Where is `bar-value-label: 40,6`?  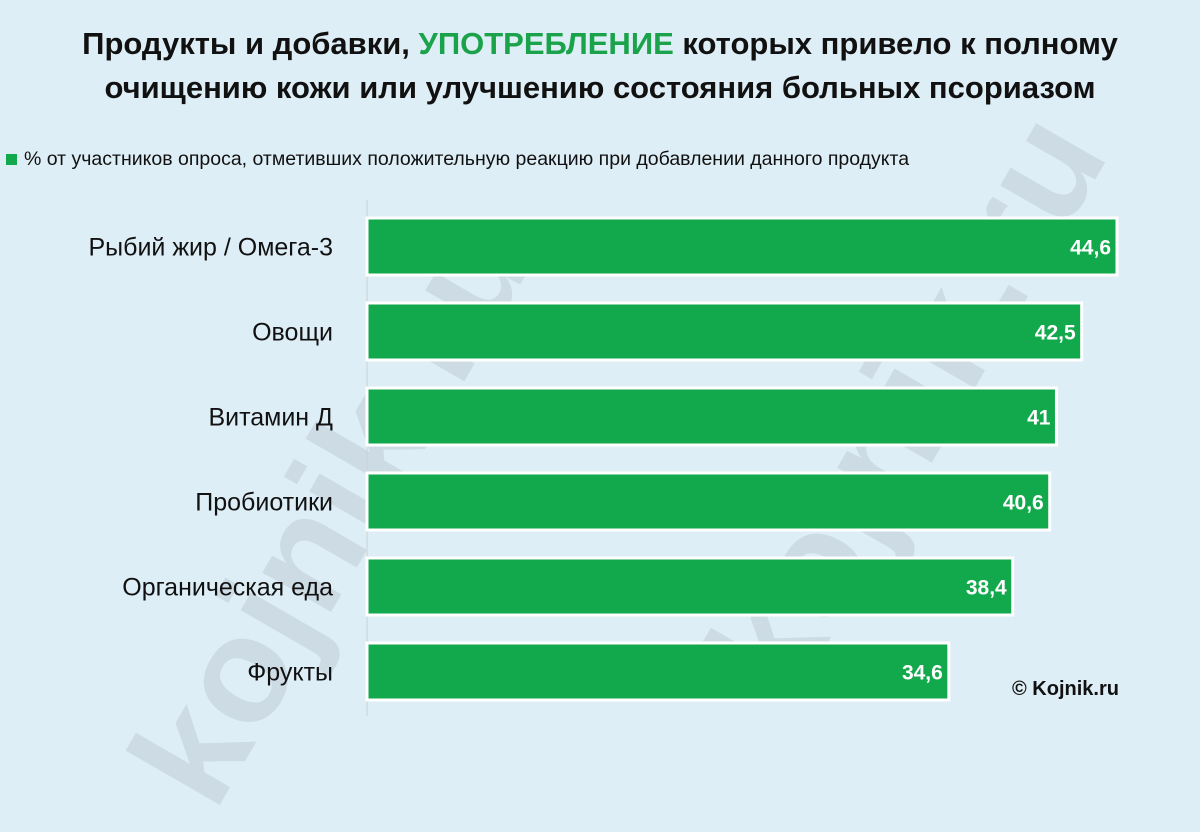
bar-value-label: 40,6 is located at coordinates (1023, 503).